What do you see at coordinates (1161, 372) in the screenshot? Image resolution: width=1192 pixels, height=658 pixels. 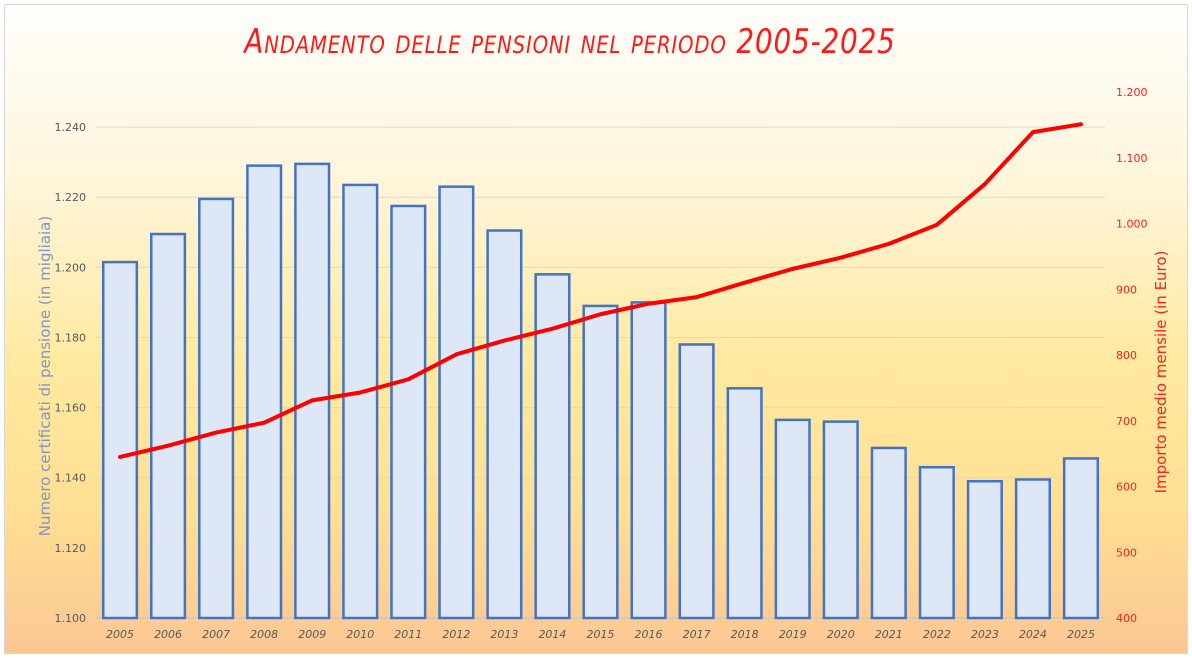 I see `y-axis-right-label: Importo medio mensile (in Euro)` at bounding box center [1161, 372].